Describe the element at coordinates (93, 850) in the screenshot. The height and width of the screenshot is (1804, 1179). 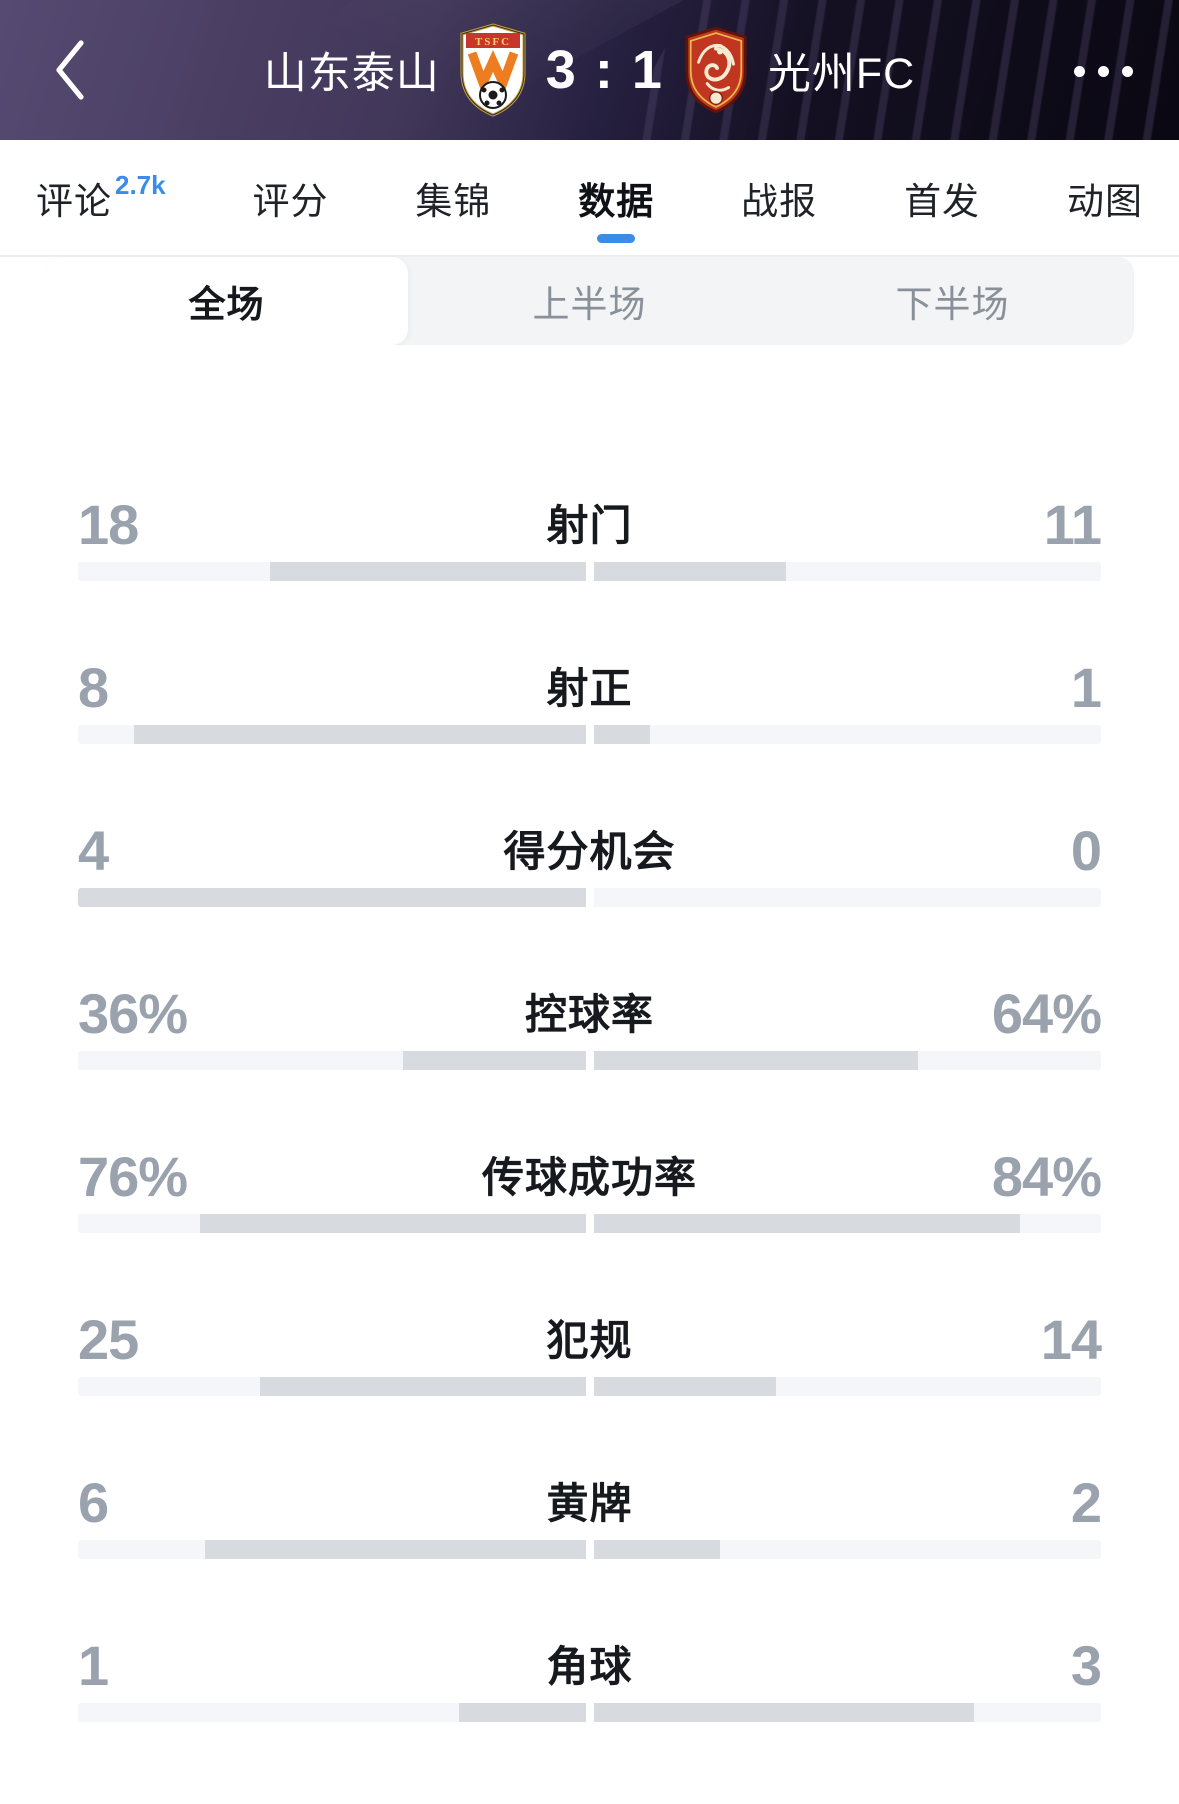
I see `home-stat-value: 4` at that location.